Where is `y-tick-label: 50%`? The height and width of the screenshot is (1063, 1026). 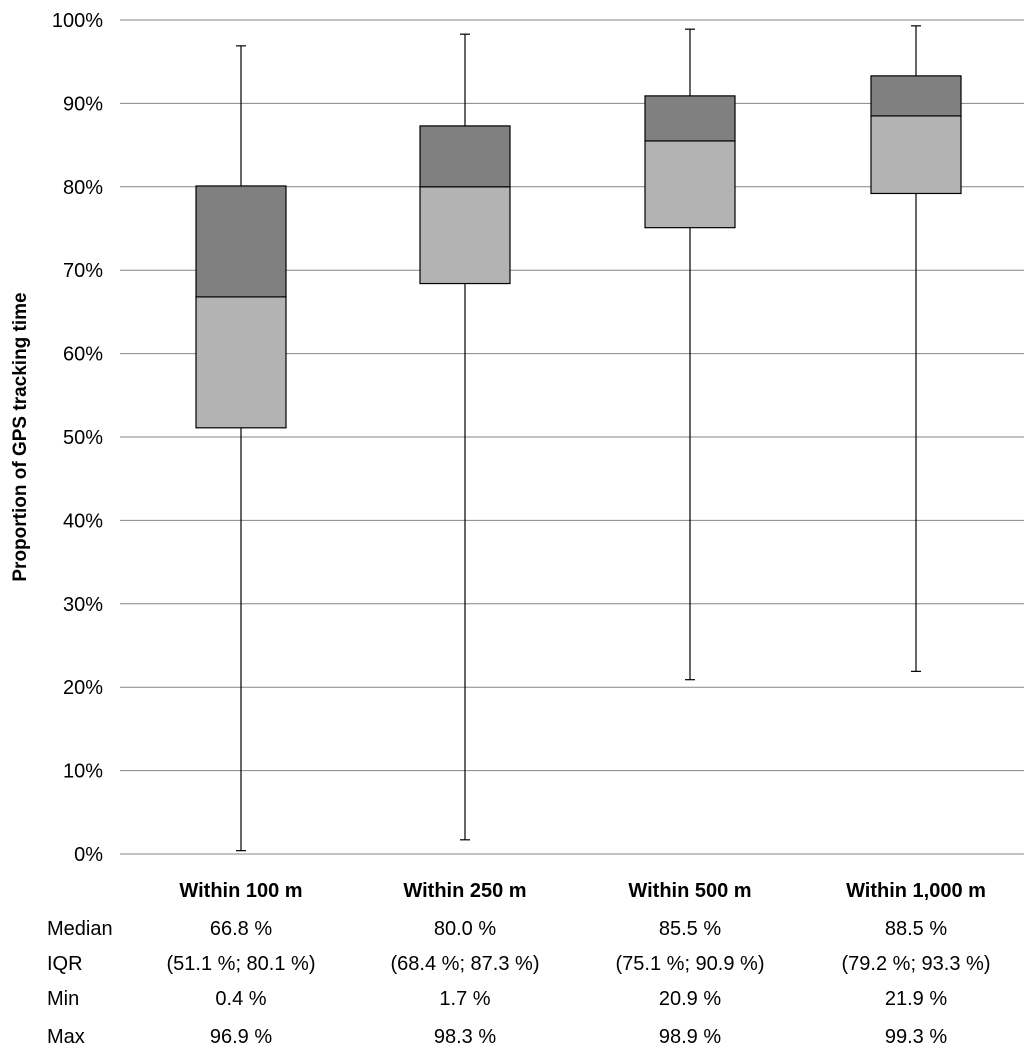
y-tick-label: 50% is located at coordinates (83, 438).